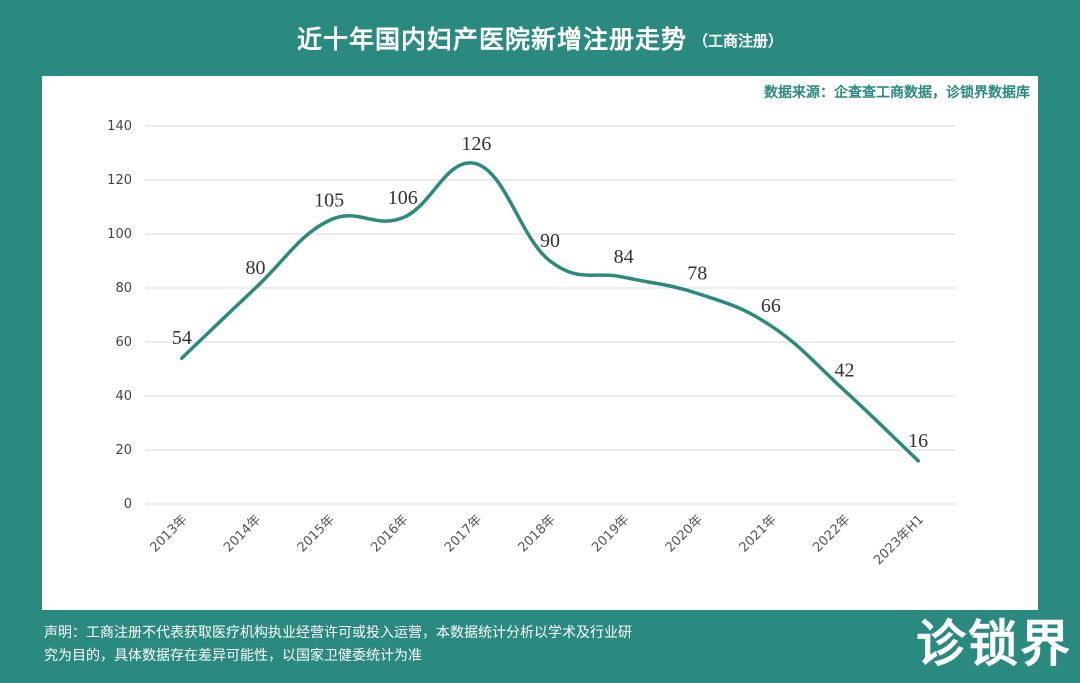 The height and width of the screenshot is (683, 1080). Describe the element at coordinates (610, 533) in the screenshot. I see `x-tick-label: 2019年` at that location.